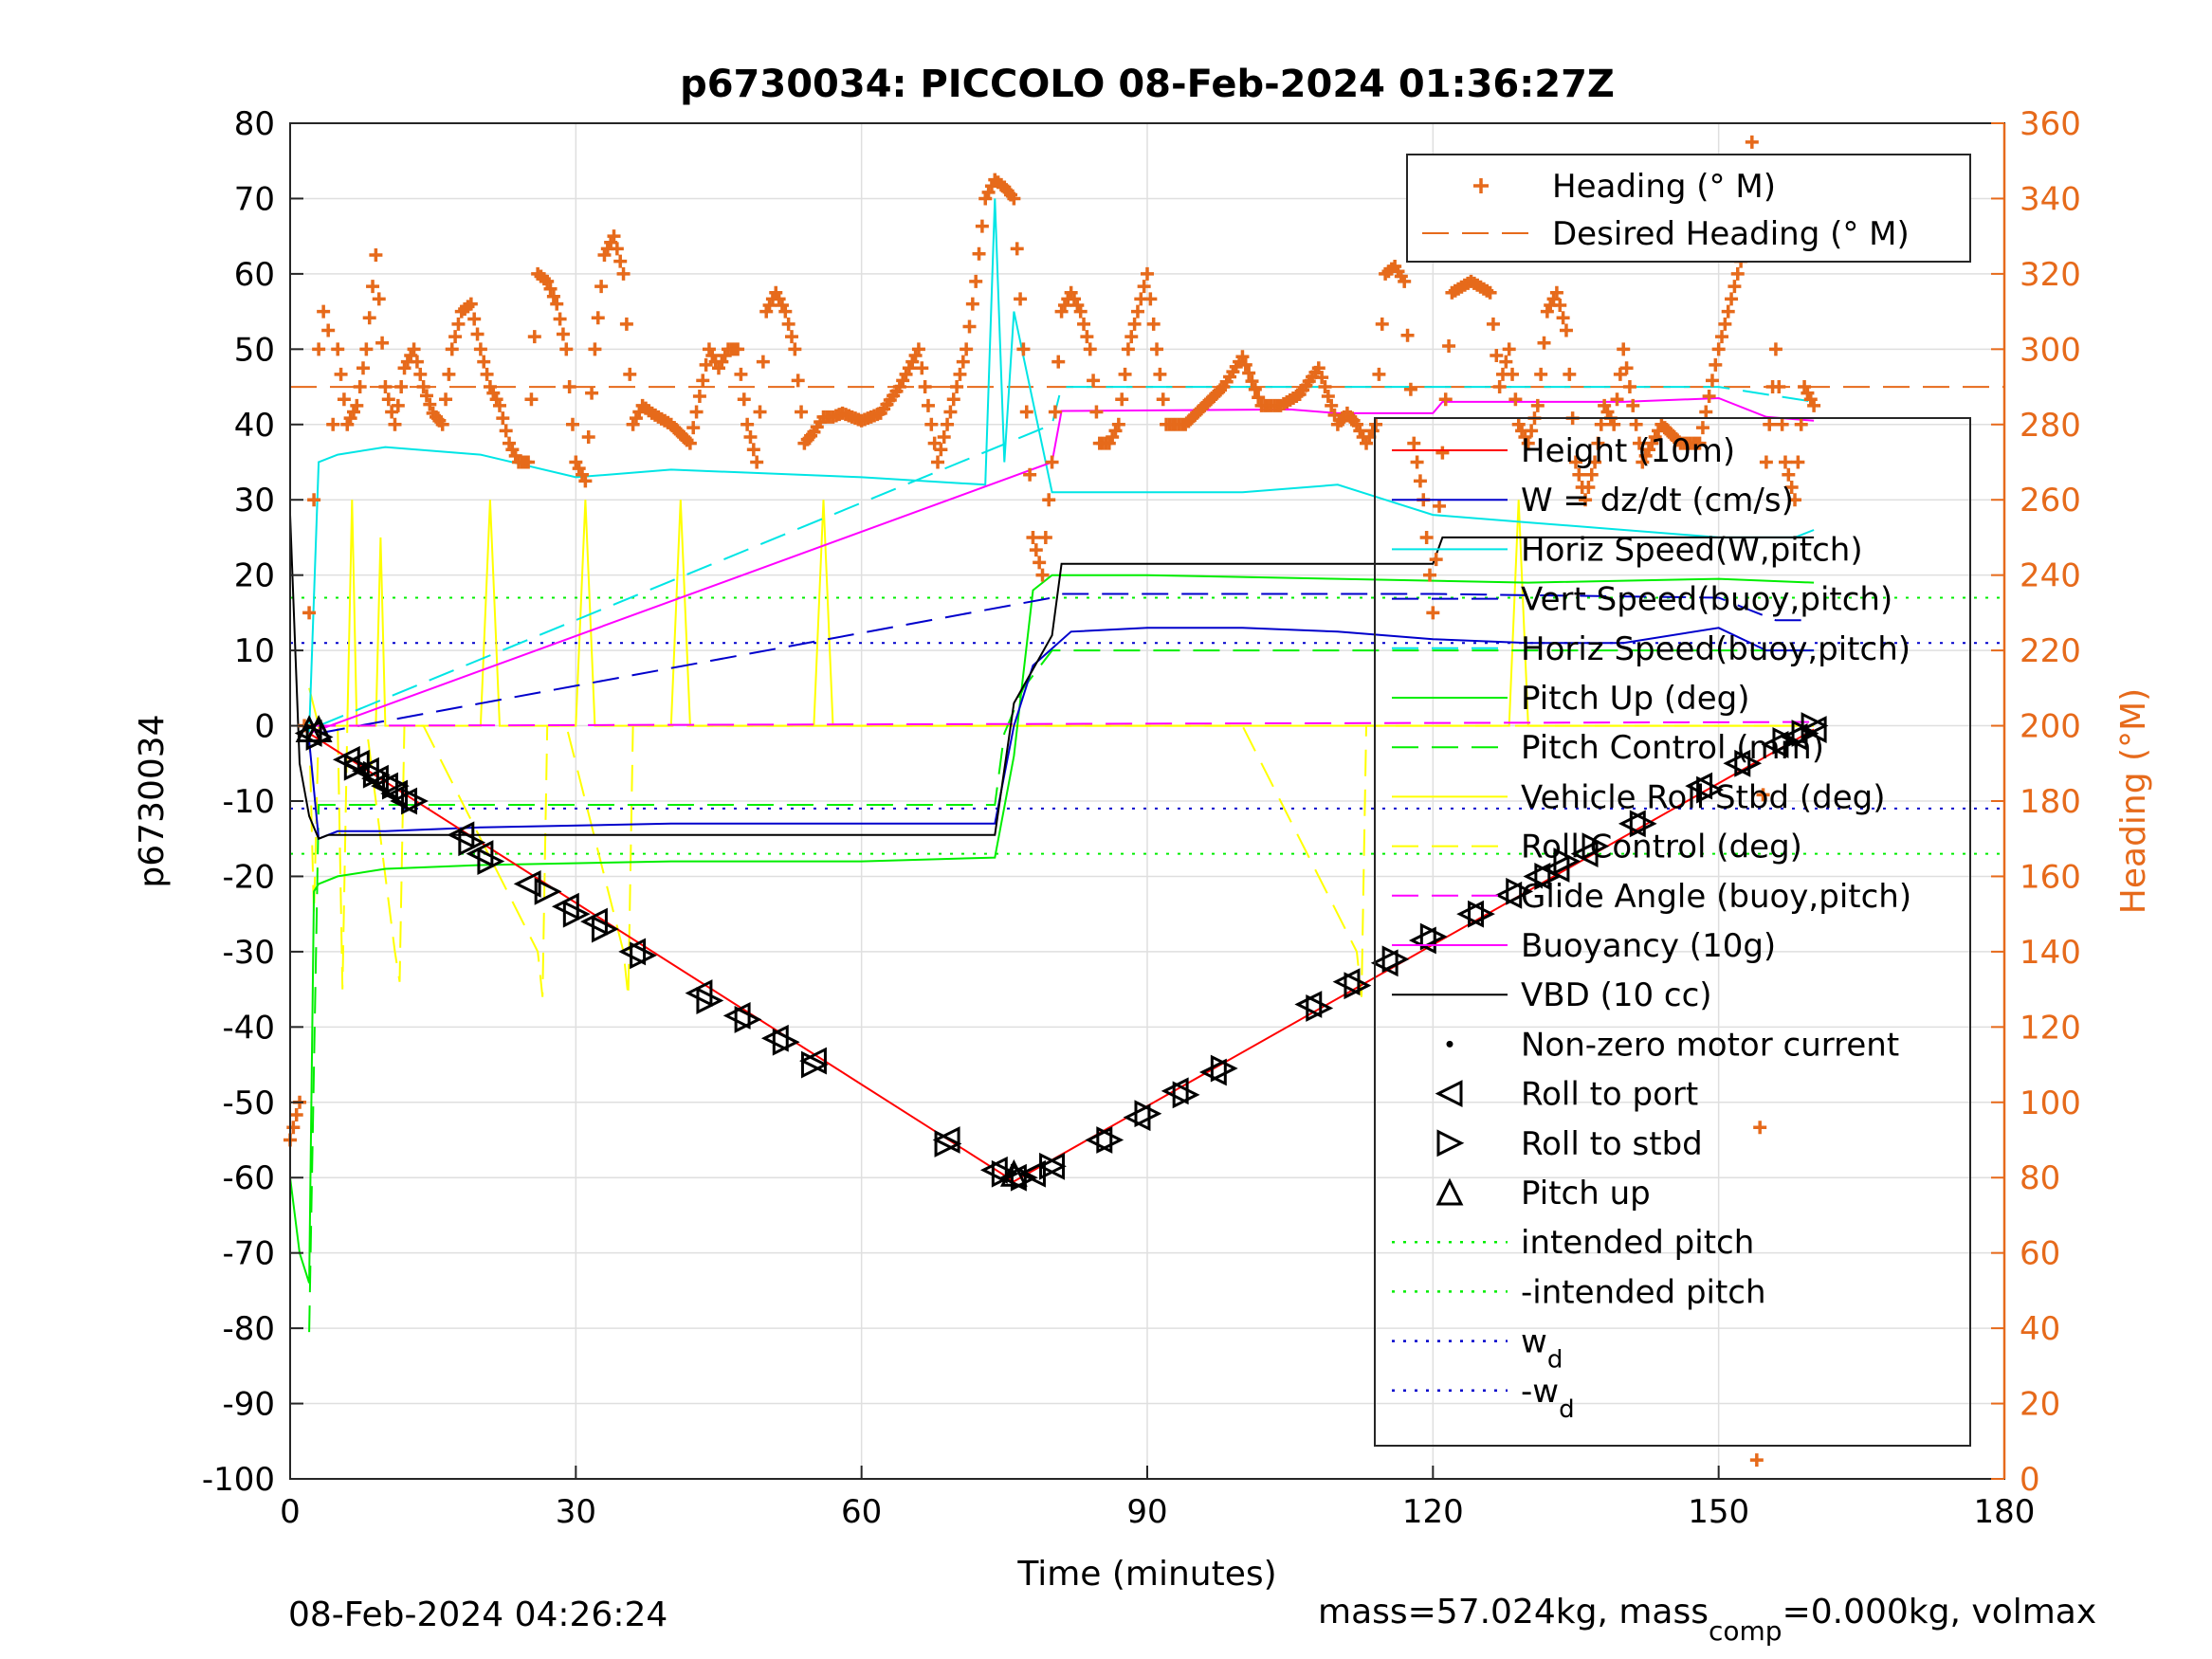 This screenshot has width=2212, height=1659. I want to click on series-vspeed-buoy, so click(1066, 663).